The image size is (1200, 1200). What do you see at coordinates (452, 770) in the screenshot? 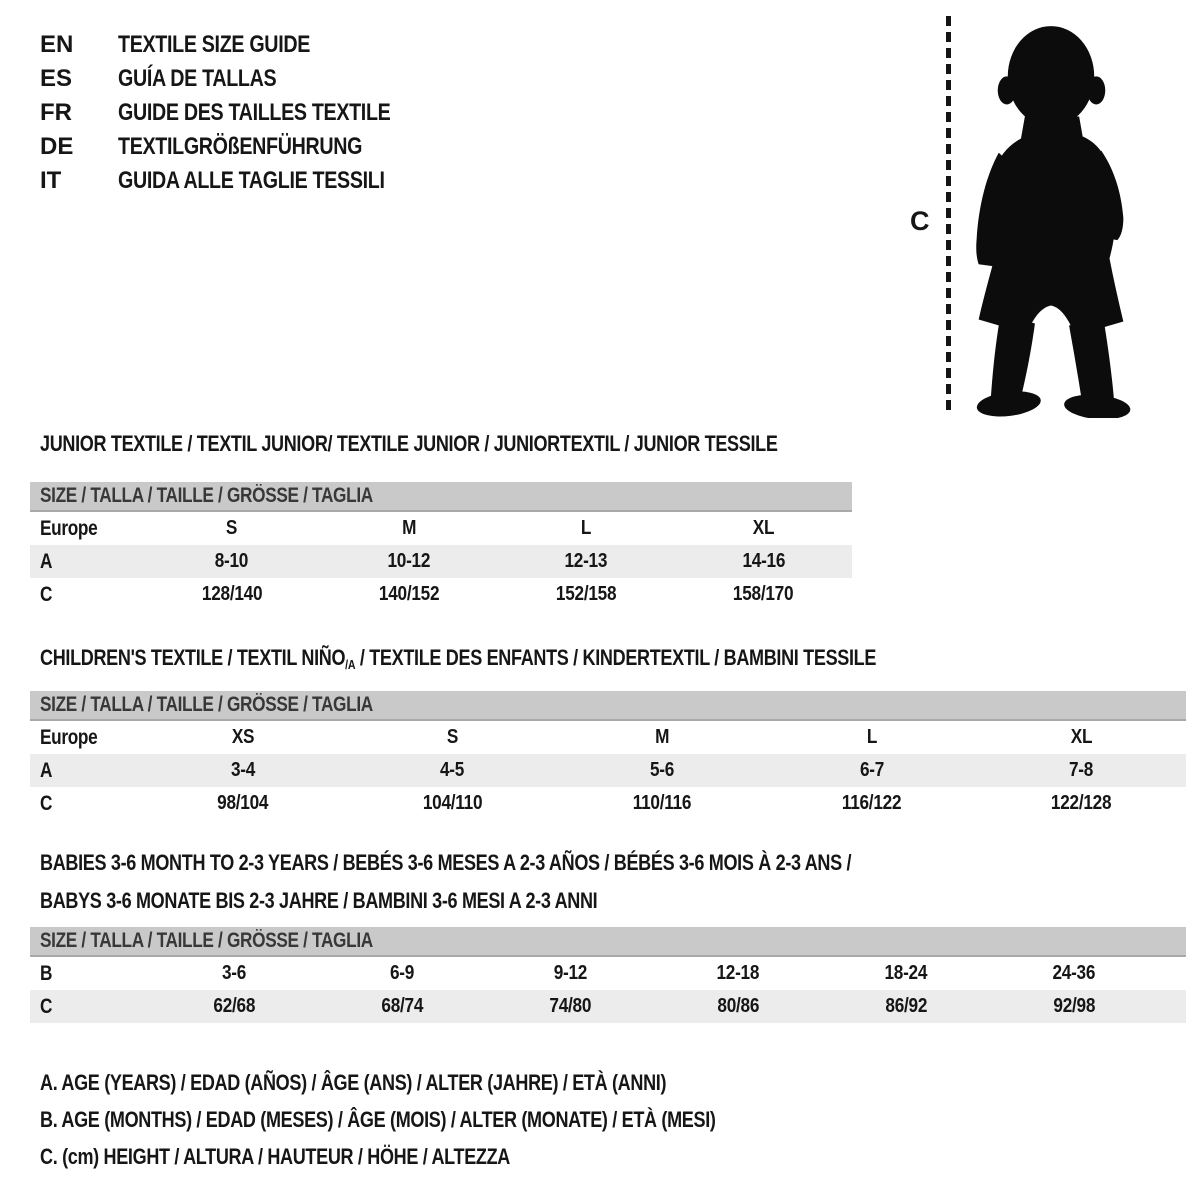
I see `cell-value: 4-5` at bounding box center [452, 770].